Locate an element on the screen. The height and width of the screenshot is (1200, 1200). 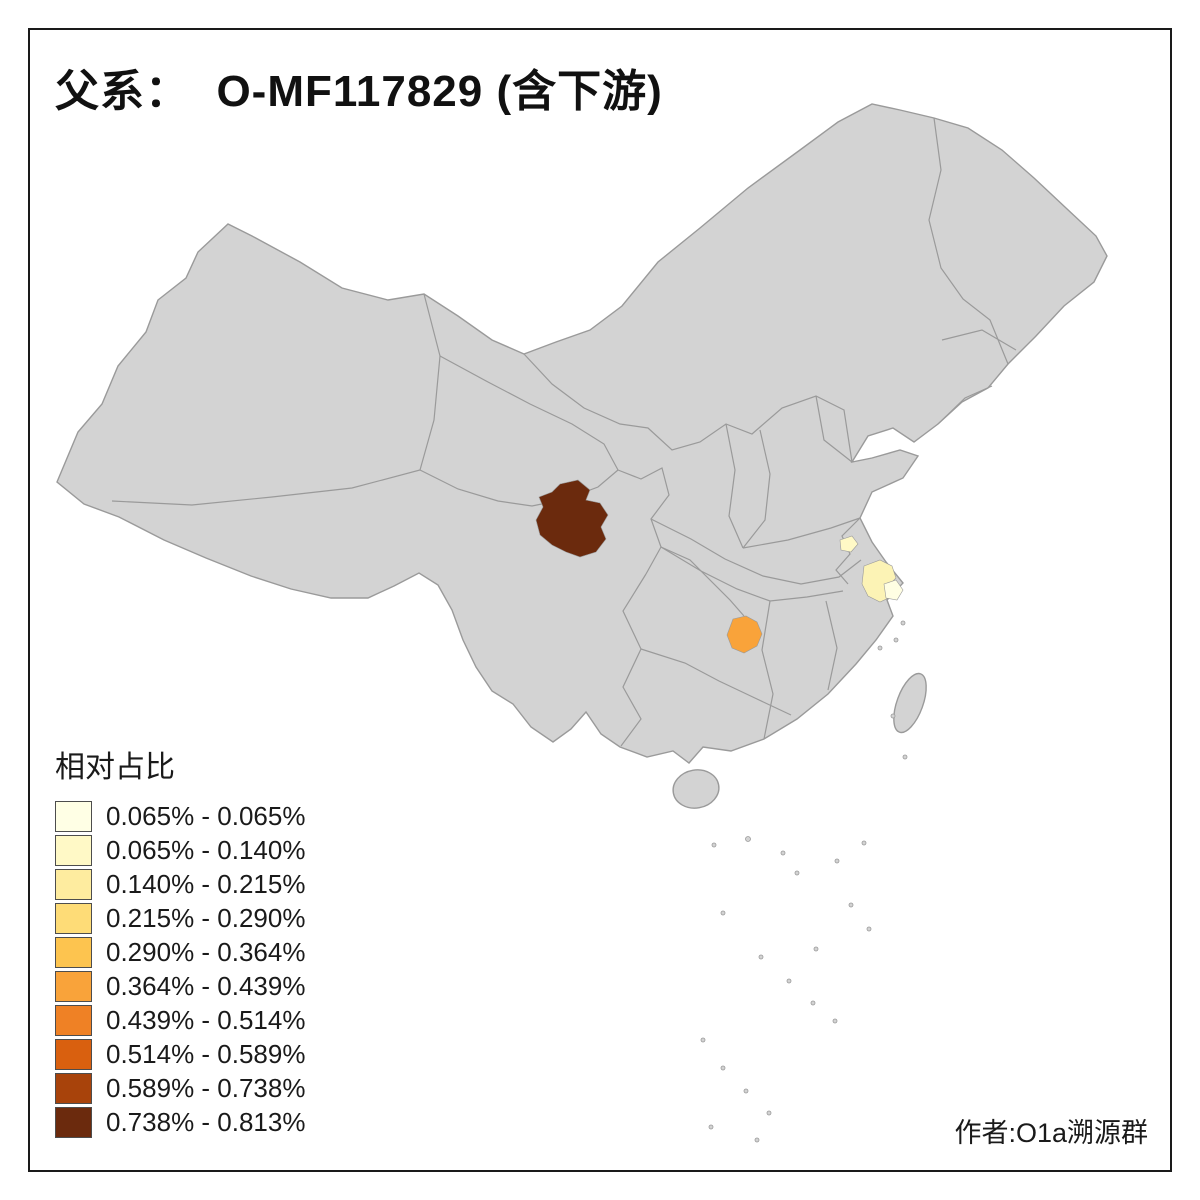
legend-row: 0.514% - 0.589% is located at coordinates (180, 1054).